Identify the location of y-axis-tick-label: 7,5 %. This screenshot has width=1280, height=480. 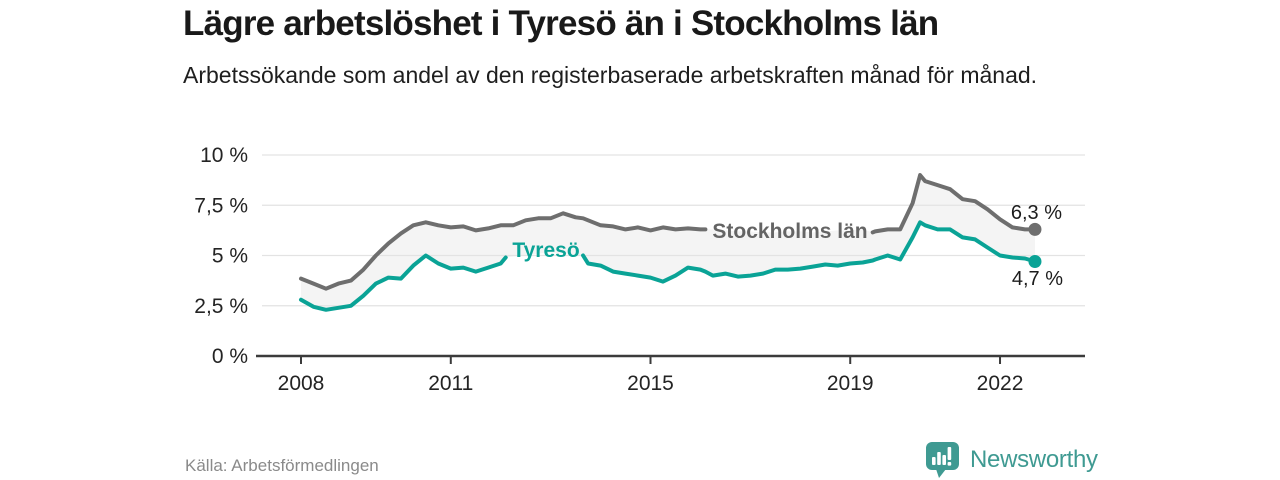
(221, 205).